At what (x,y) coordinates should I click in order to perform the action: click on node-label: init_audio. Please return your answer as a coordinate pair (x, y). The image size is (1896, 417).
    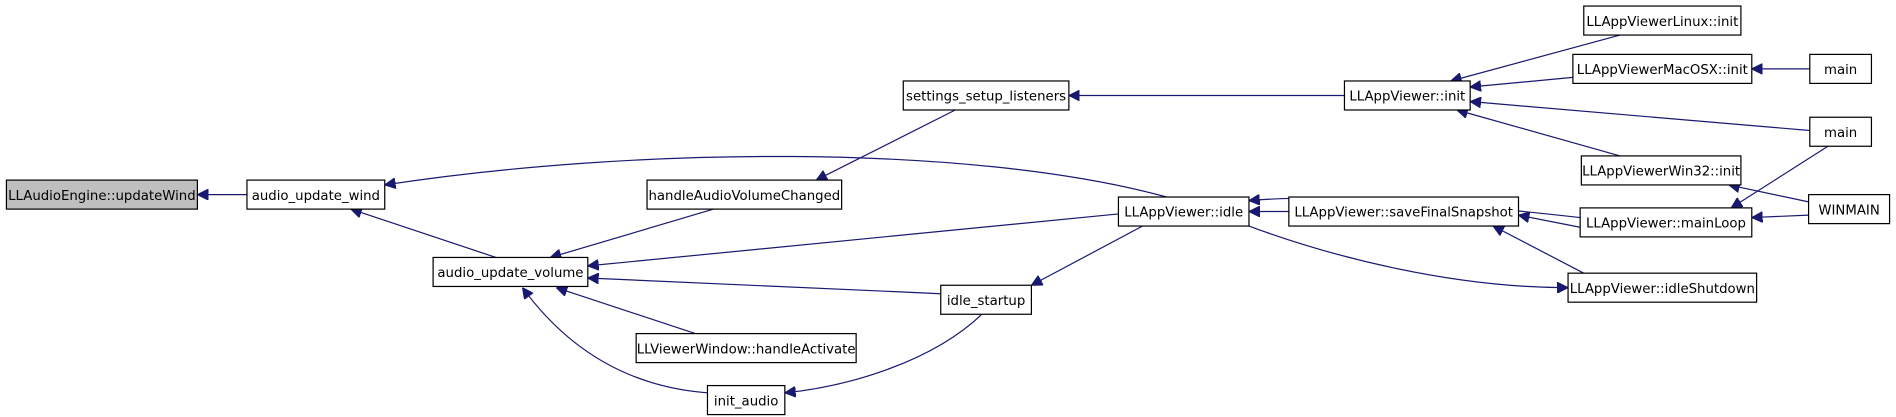
    Looking at the image, I should click on (746, 401).